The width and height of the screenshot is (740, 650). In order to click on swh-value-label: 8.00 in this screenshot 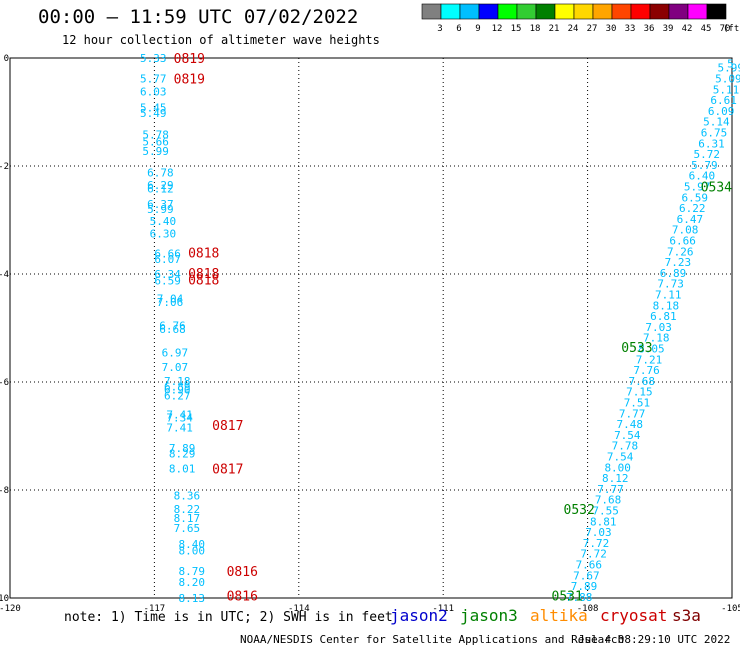, I will do `click(191, 550)`.